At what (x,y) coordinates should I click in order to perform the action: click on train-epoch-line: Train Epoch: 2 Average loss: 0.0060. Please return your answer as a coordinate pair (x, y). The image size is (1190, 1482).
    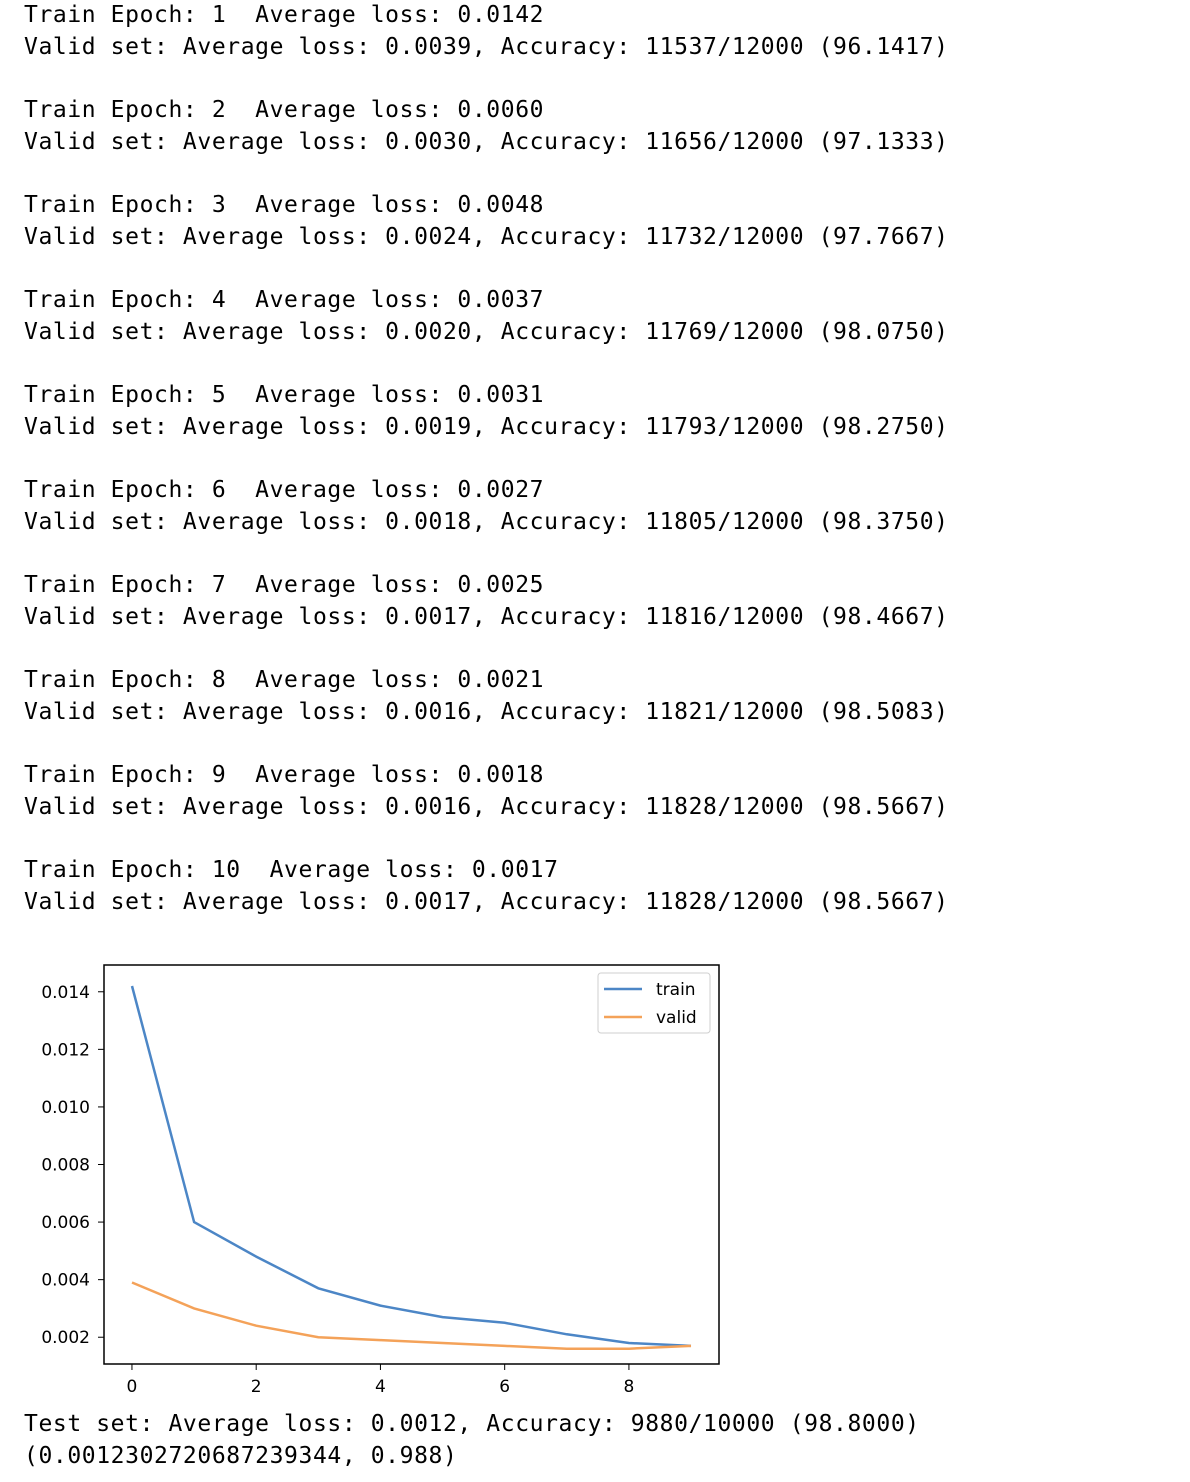
    Looking at the image, I should click on (284, 110).